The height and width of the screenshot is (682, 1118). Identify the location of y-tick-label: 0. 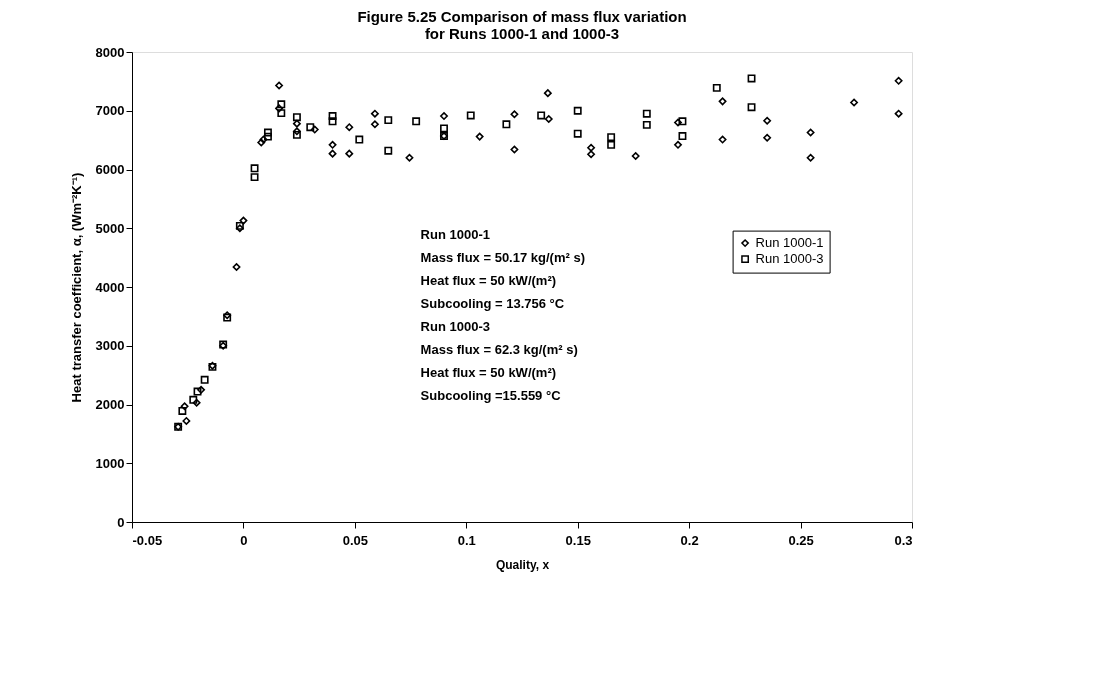
(121, 522).